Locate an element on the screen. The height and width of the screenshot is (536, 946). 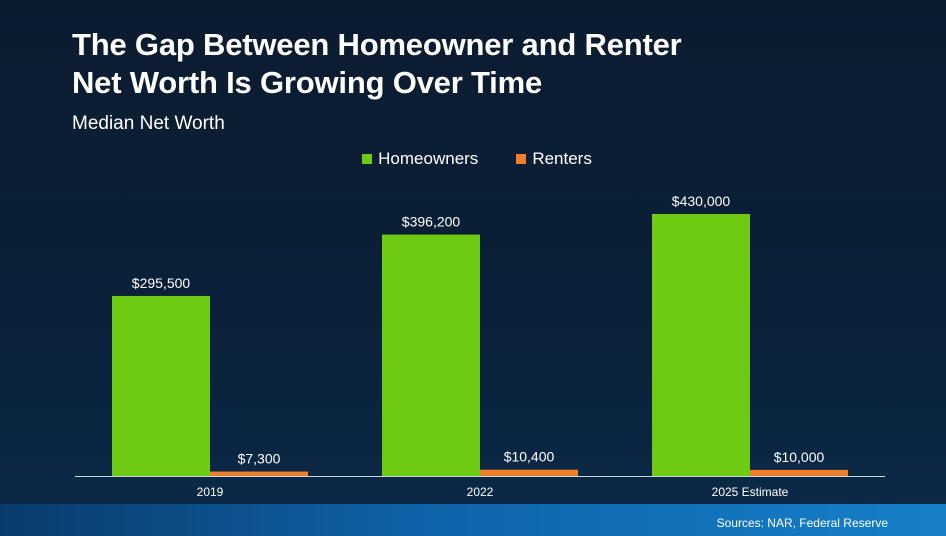
data-label-renters: $10,400 is located at coordinates (529, 457).